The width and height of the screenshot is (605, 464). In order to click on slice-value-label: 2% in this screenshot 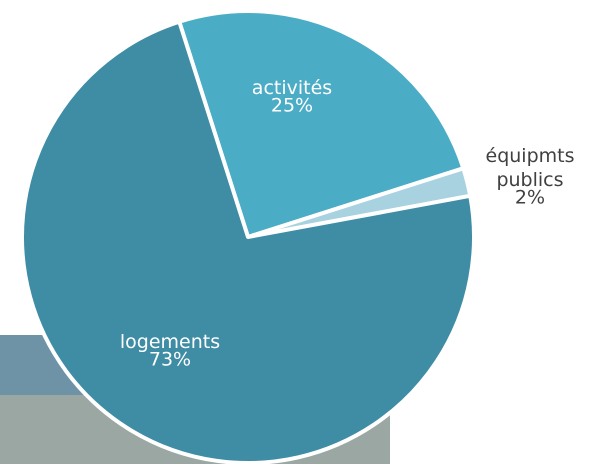, I will do `click(530, 198)`.